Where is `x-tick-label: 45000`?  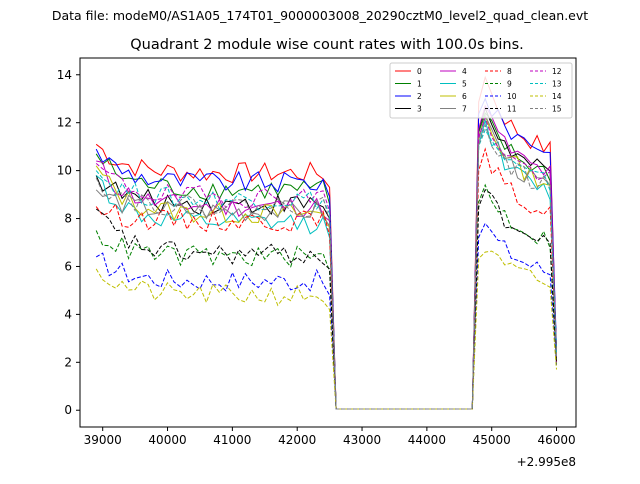
x-tick-label: 45000 is located at coordinates (492, 440).